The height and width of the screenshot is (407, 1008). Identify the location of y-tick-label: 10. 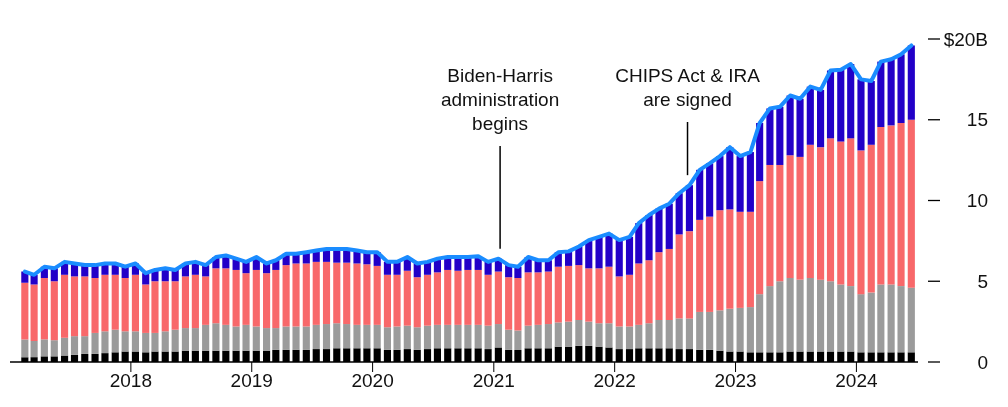
(977, 201).